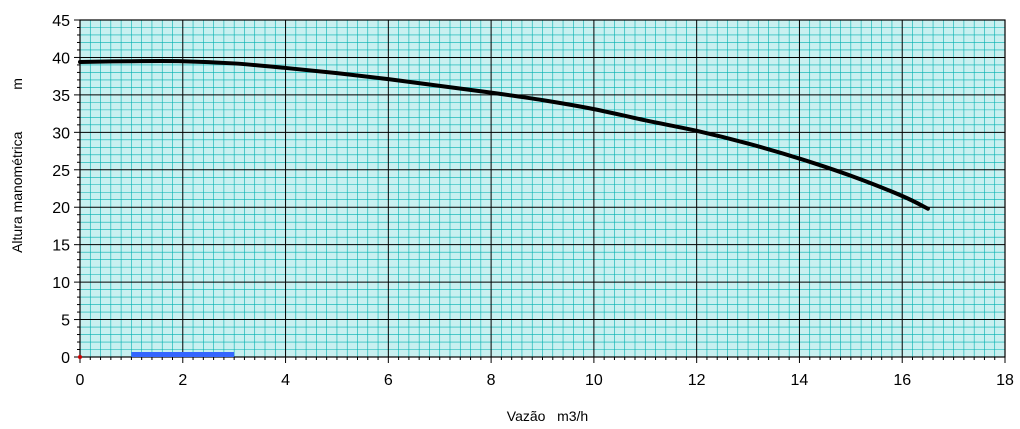 Image resolution: width=1020 pixels, height=429 pixels. What do you see at coordinates (80, 357) in the screenshot?
I see `origin-marker` at bounding box center [80, 357].